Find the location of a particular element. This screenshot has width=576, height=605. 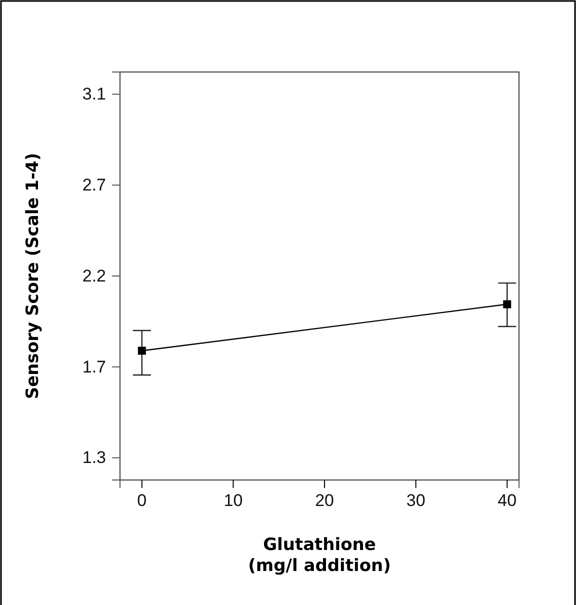

x-tick-label: 30 is located at coordinates (416, 500).